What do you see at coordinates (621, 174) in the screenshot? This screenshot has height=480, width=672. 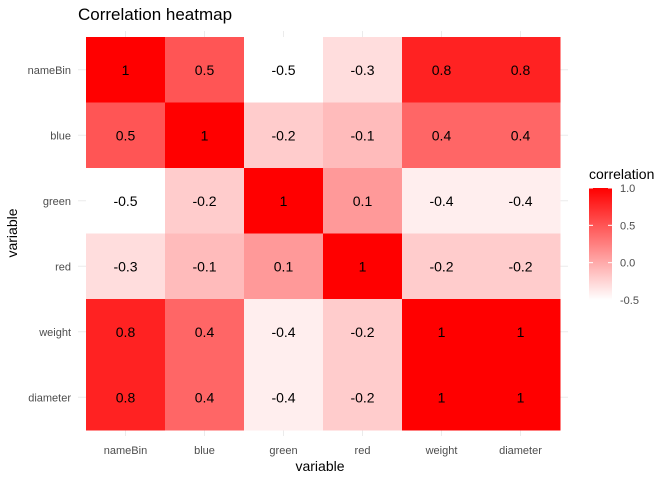 I see `legend-title: correlation` at bounding box center [621, 174].